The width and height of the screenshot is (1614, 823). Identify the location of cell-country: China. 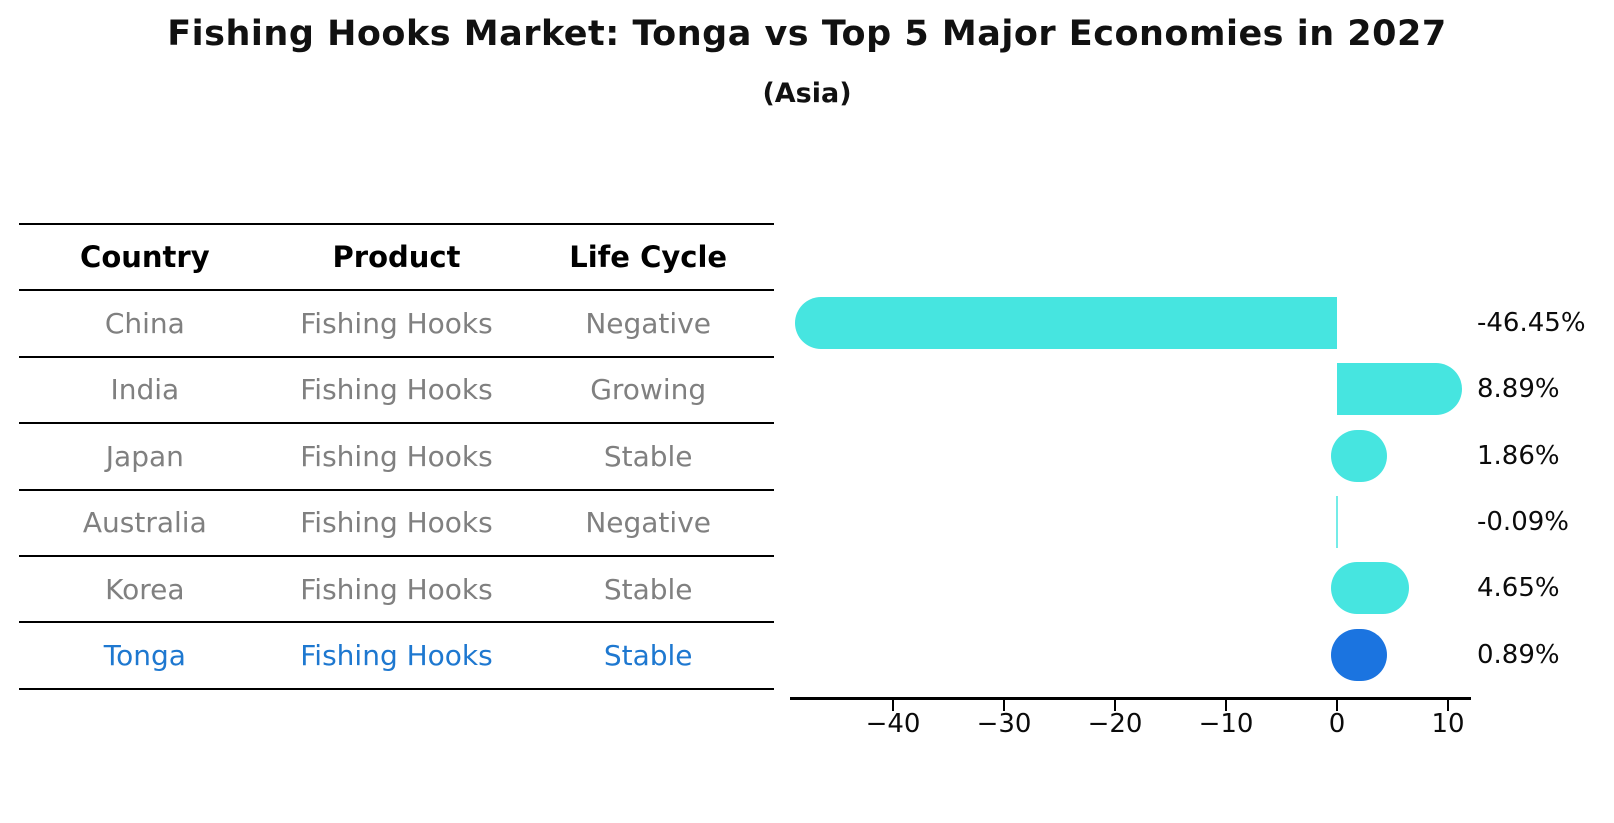
(144, 324).